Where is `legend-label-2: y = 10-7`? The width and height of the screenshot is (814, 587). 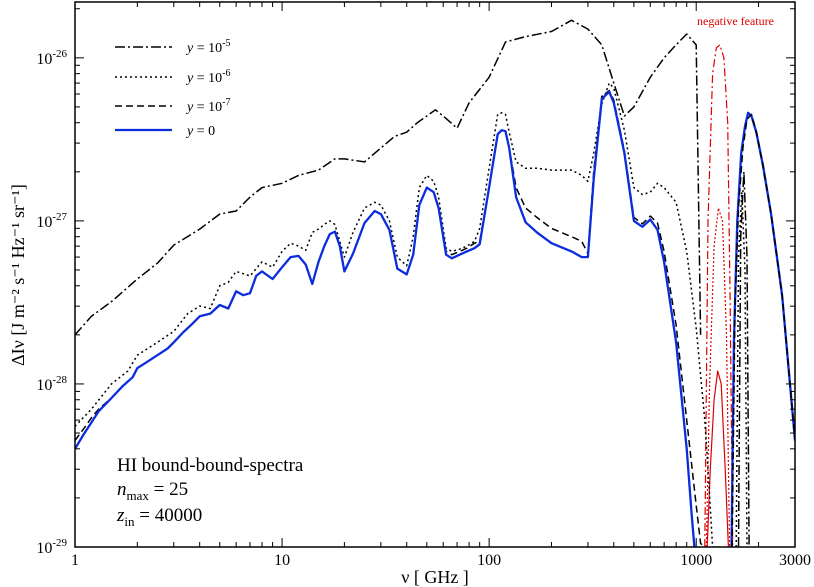
legend-label-2: y = 10-7 is located at coordinates (207, 106).